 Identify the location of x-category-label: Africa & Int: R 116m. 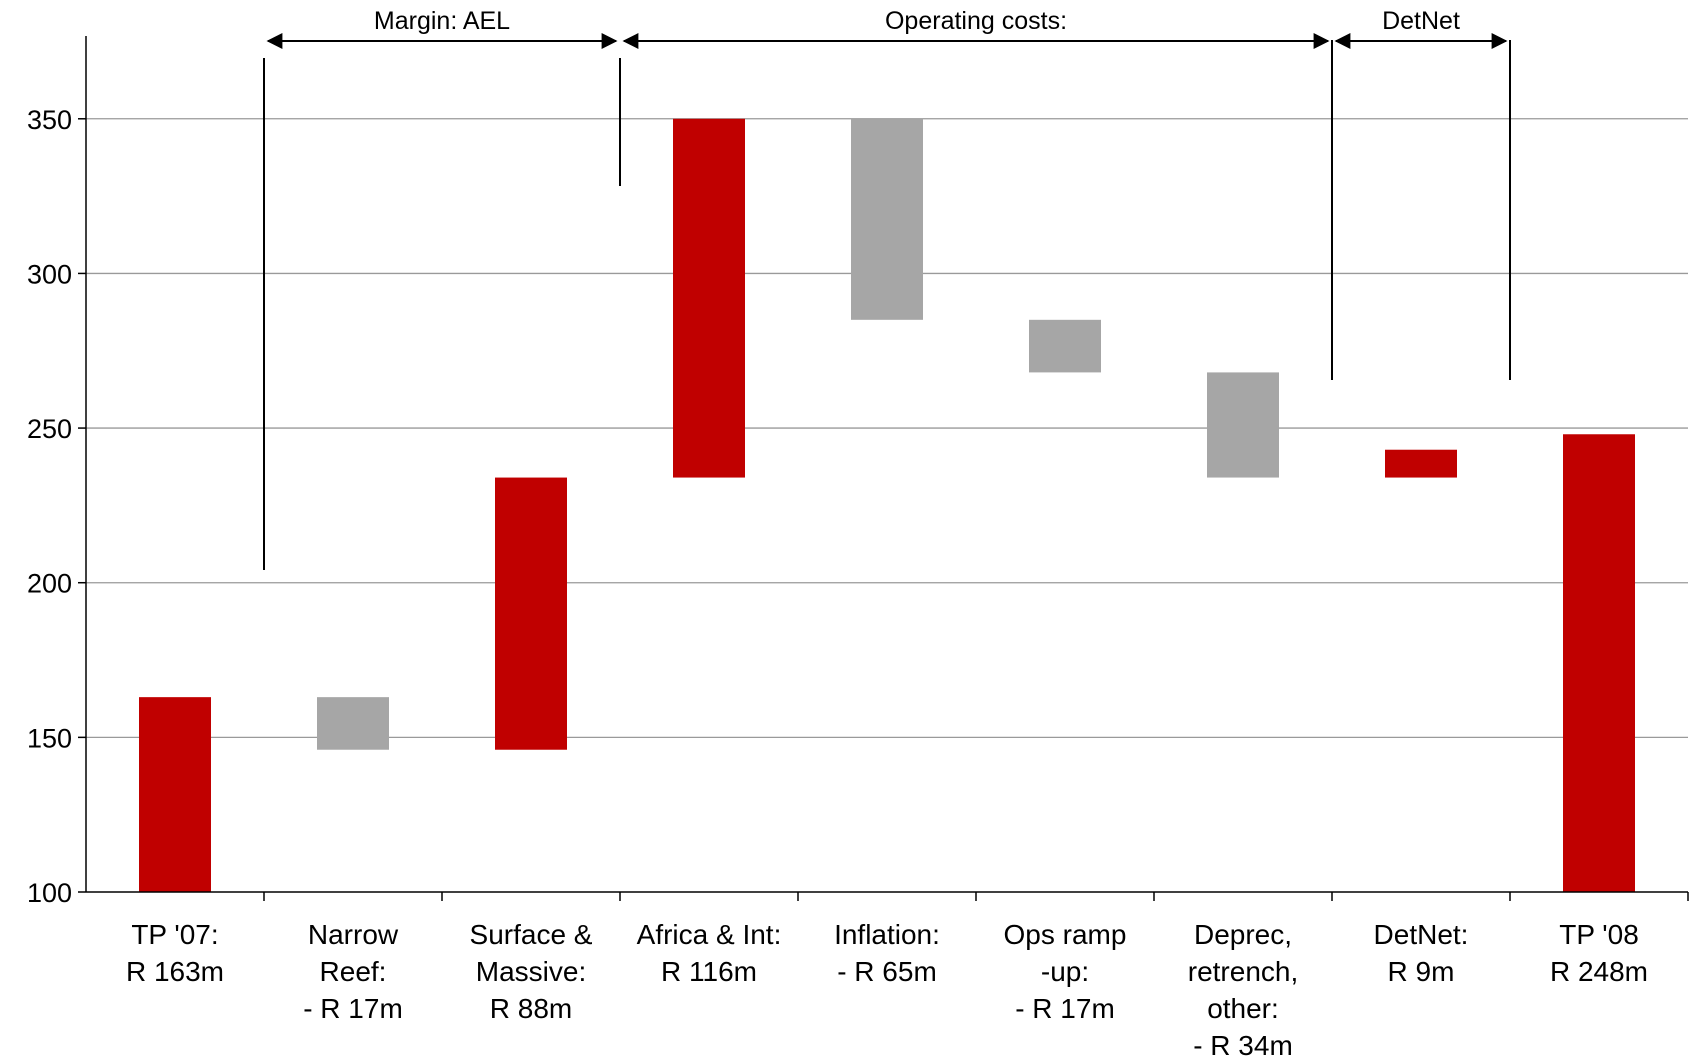
(709, 953).